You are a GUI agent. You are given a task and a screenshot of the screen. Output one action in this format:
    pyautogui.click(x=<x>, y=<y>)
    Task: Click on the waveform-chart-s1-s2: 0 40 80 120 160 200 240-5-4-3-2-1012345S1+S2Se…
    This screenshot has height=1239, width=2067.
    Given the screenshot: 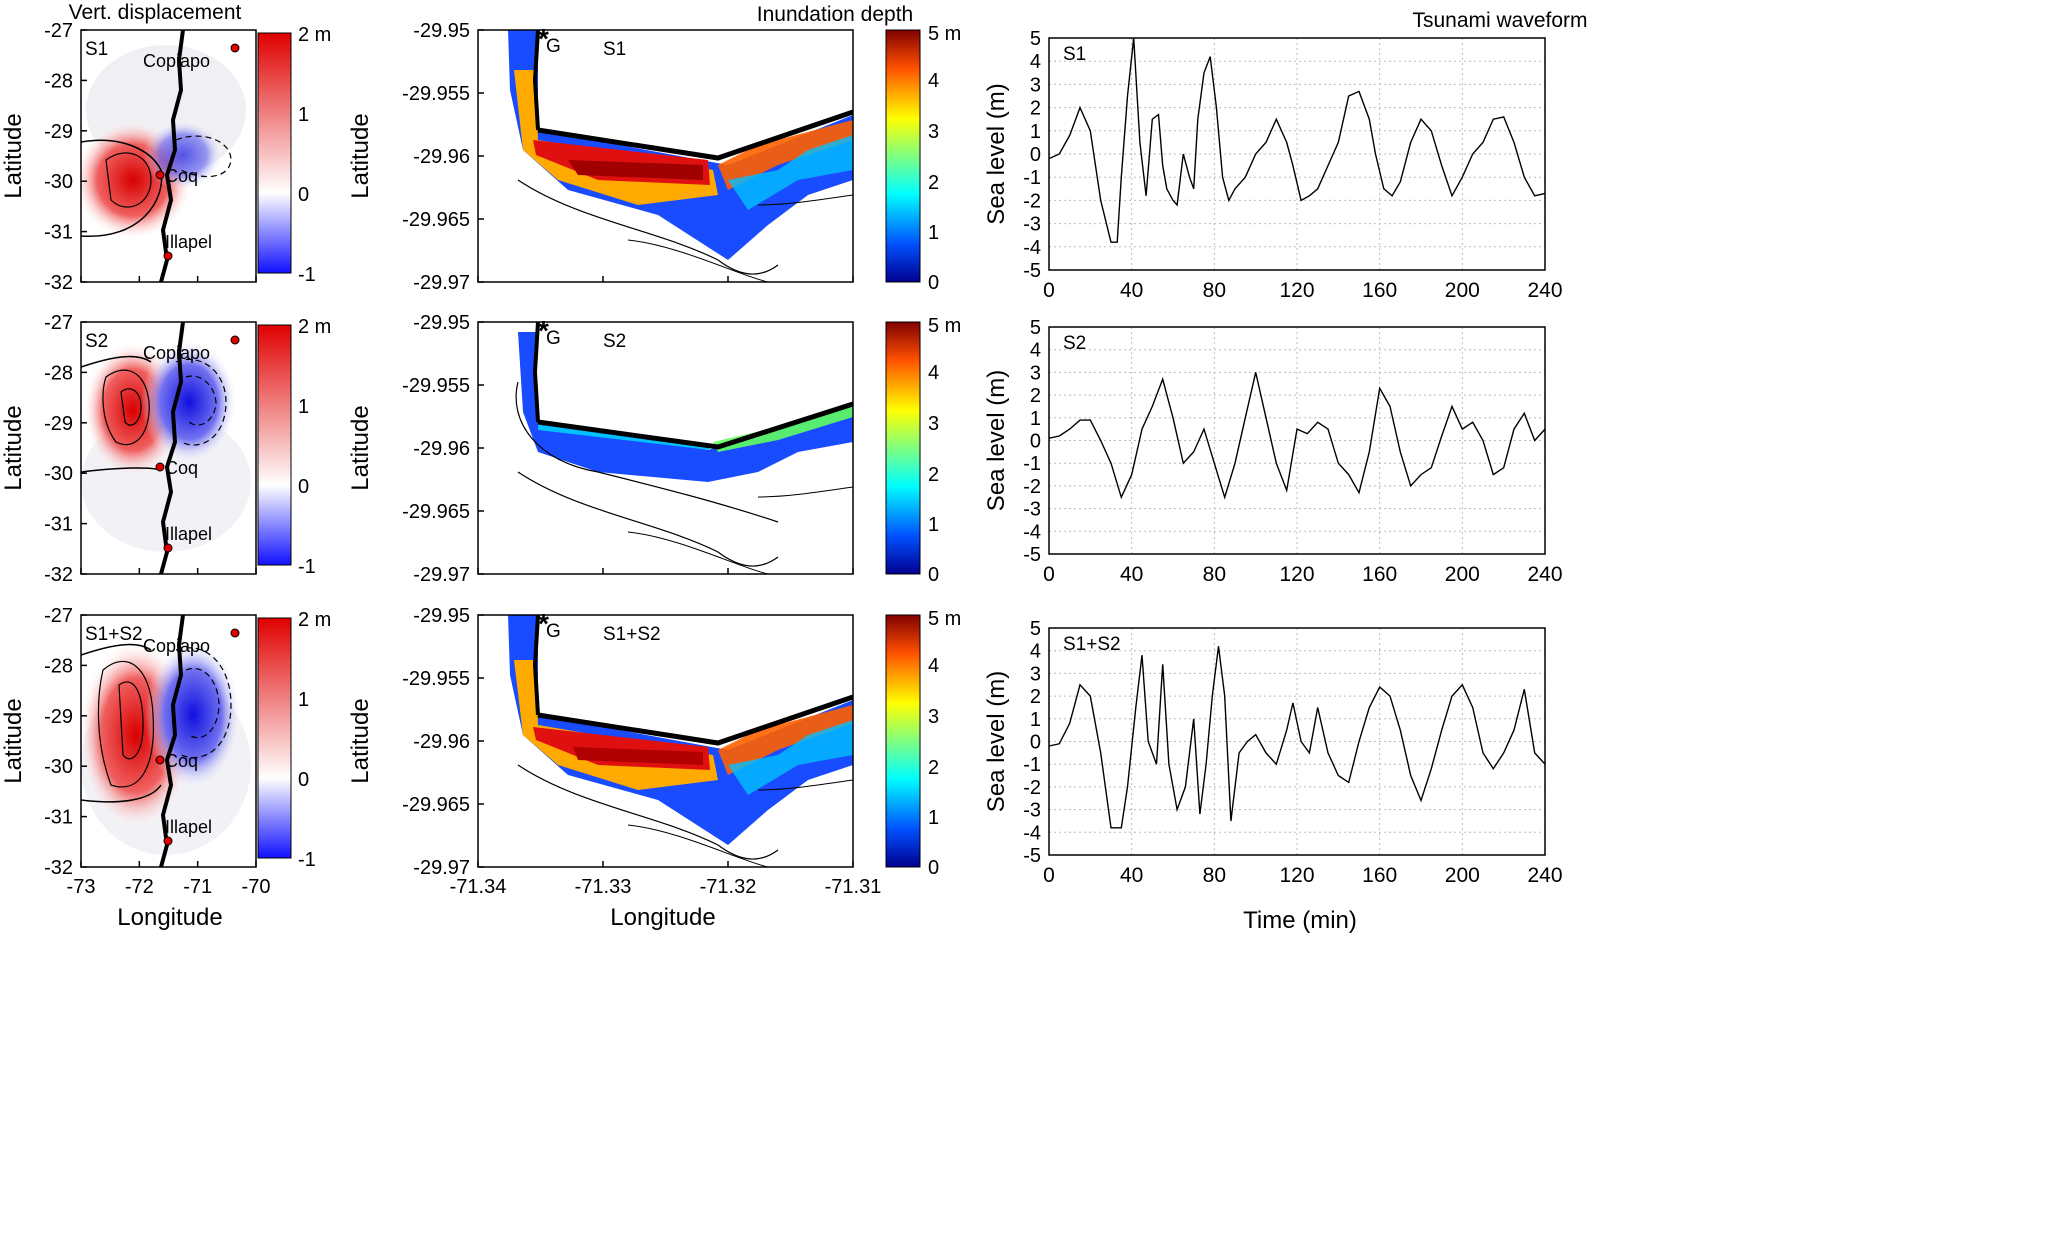 What is the action you would take?
    pyautogui.click(x=1273, y=752)
    